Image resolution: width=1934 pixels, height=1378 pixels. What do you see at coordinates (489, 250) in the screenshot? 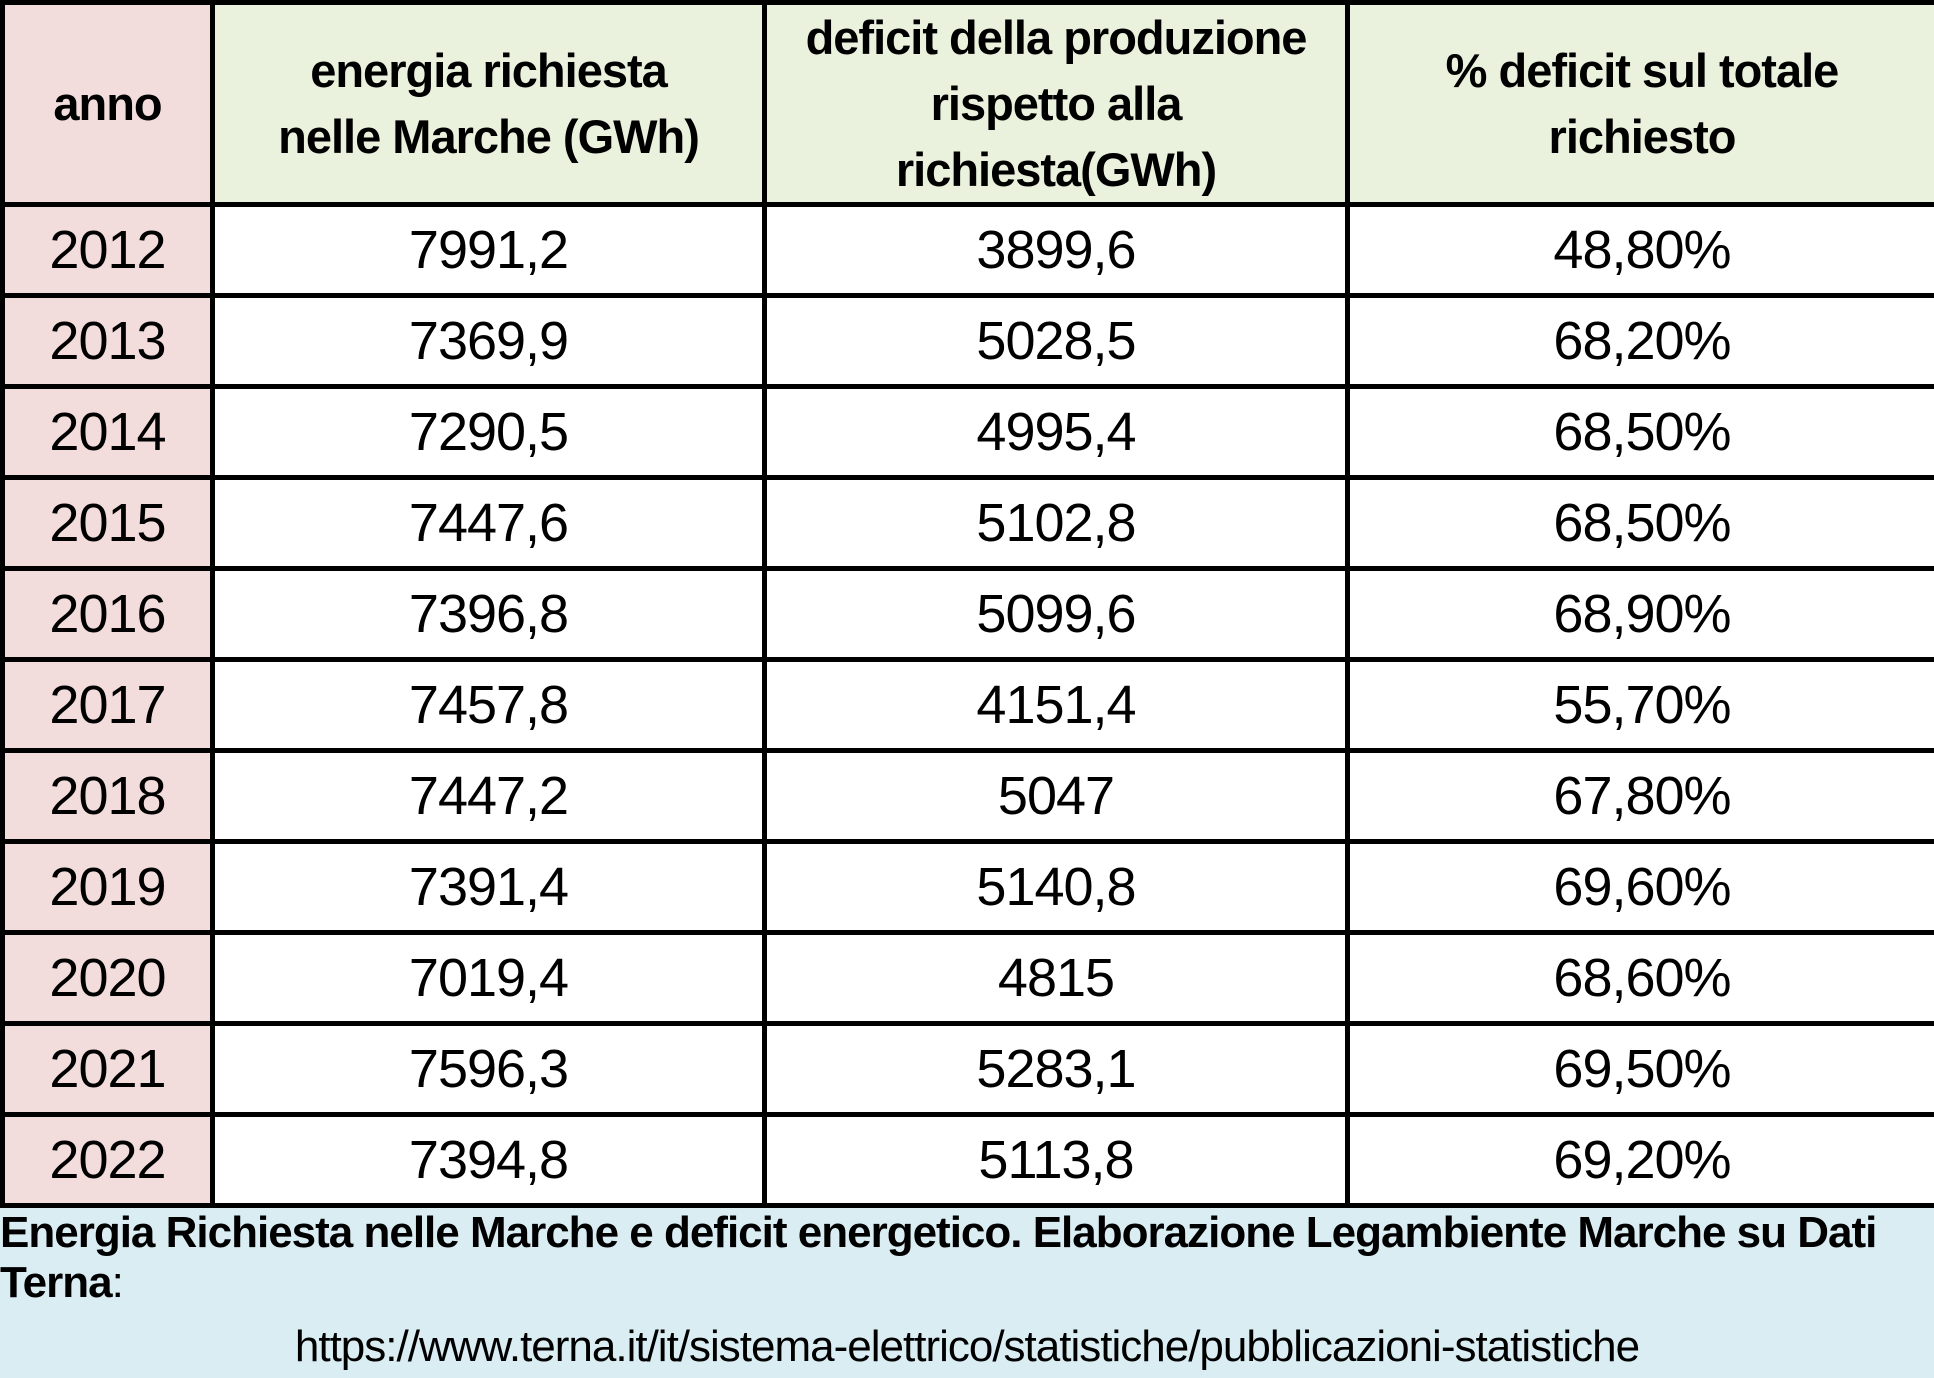
I see `energia-cell: 7991,2` at bounding box center [489, 250].